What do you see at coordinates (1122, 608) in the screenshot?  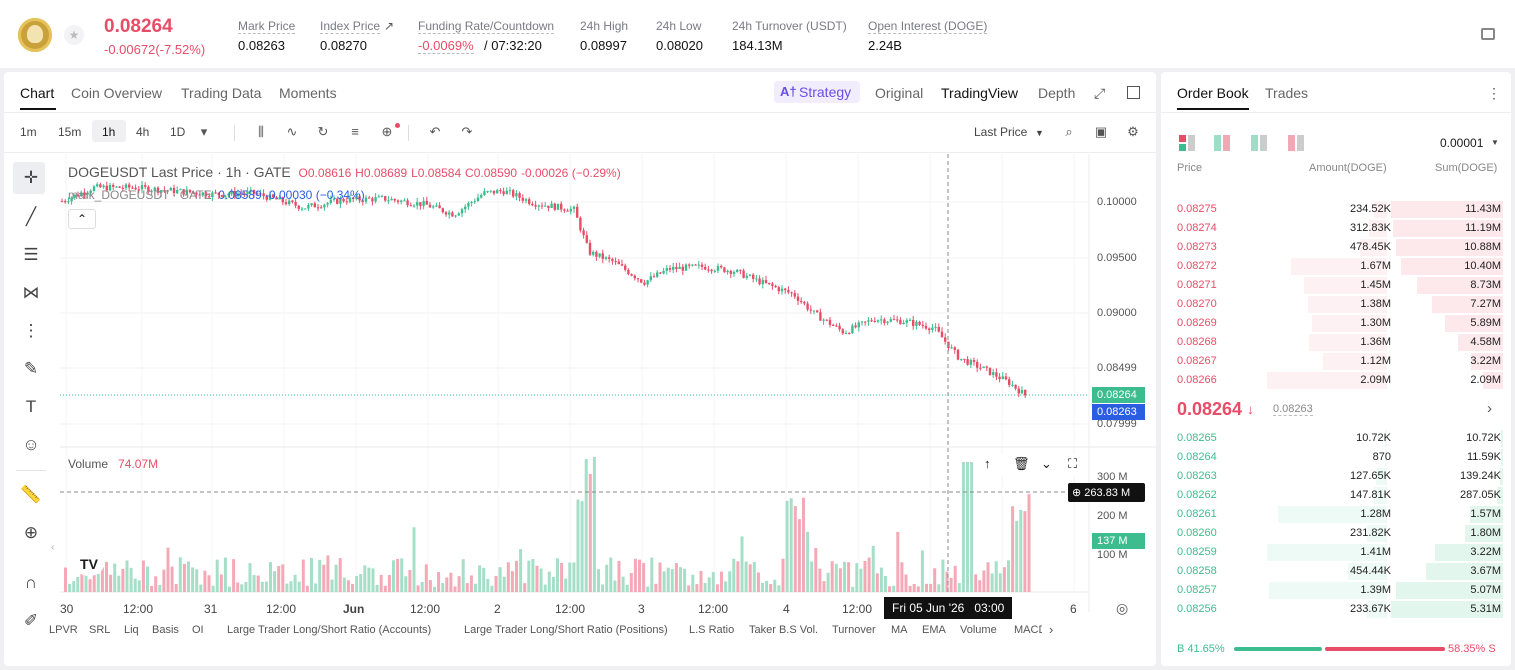 I see `settings-target-icon: ◎` at bounding box center [1122, 608].